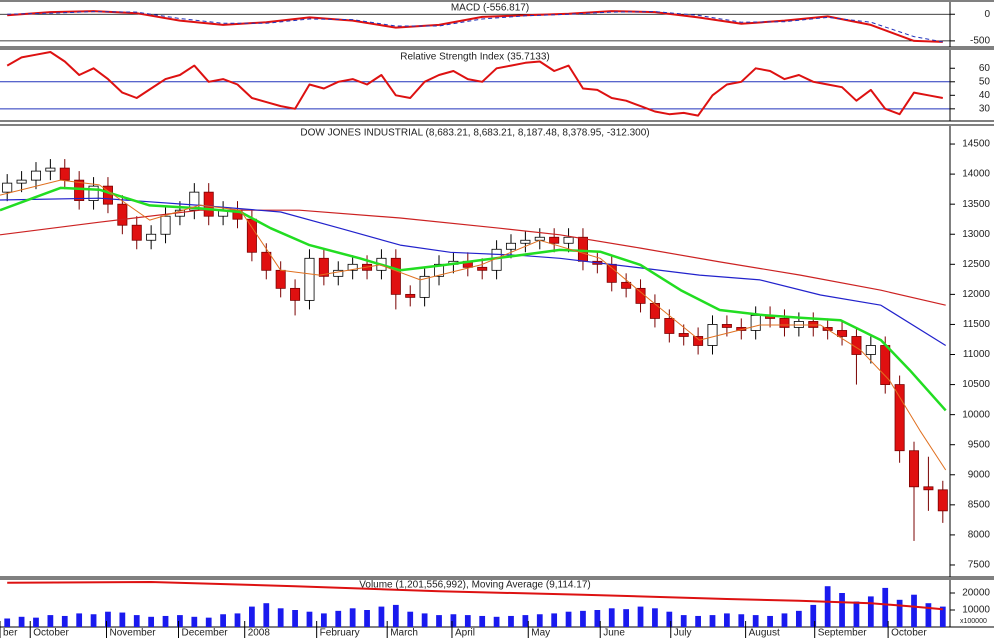 This screenshot has width=994, height=638. Describe the element at coordinates (976, 414) in the screenshot. I see `y-tick-label: 10000` at that location.